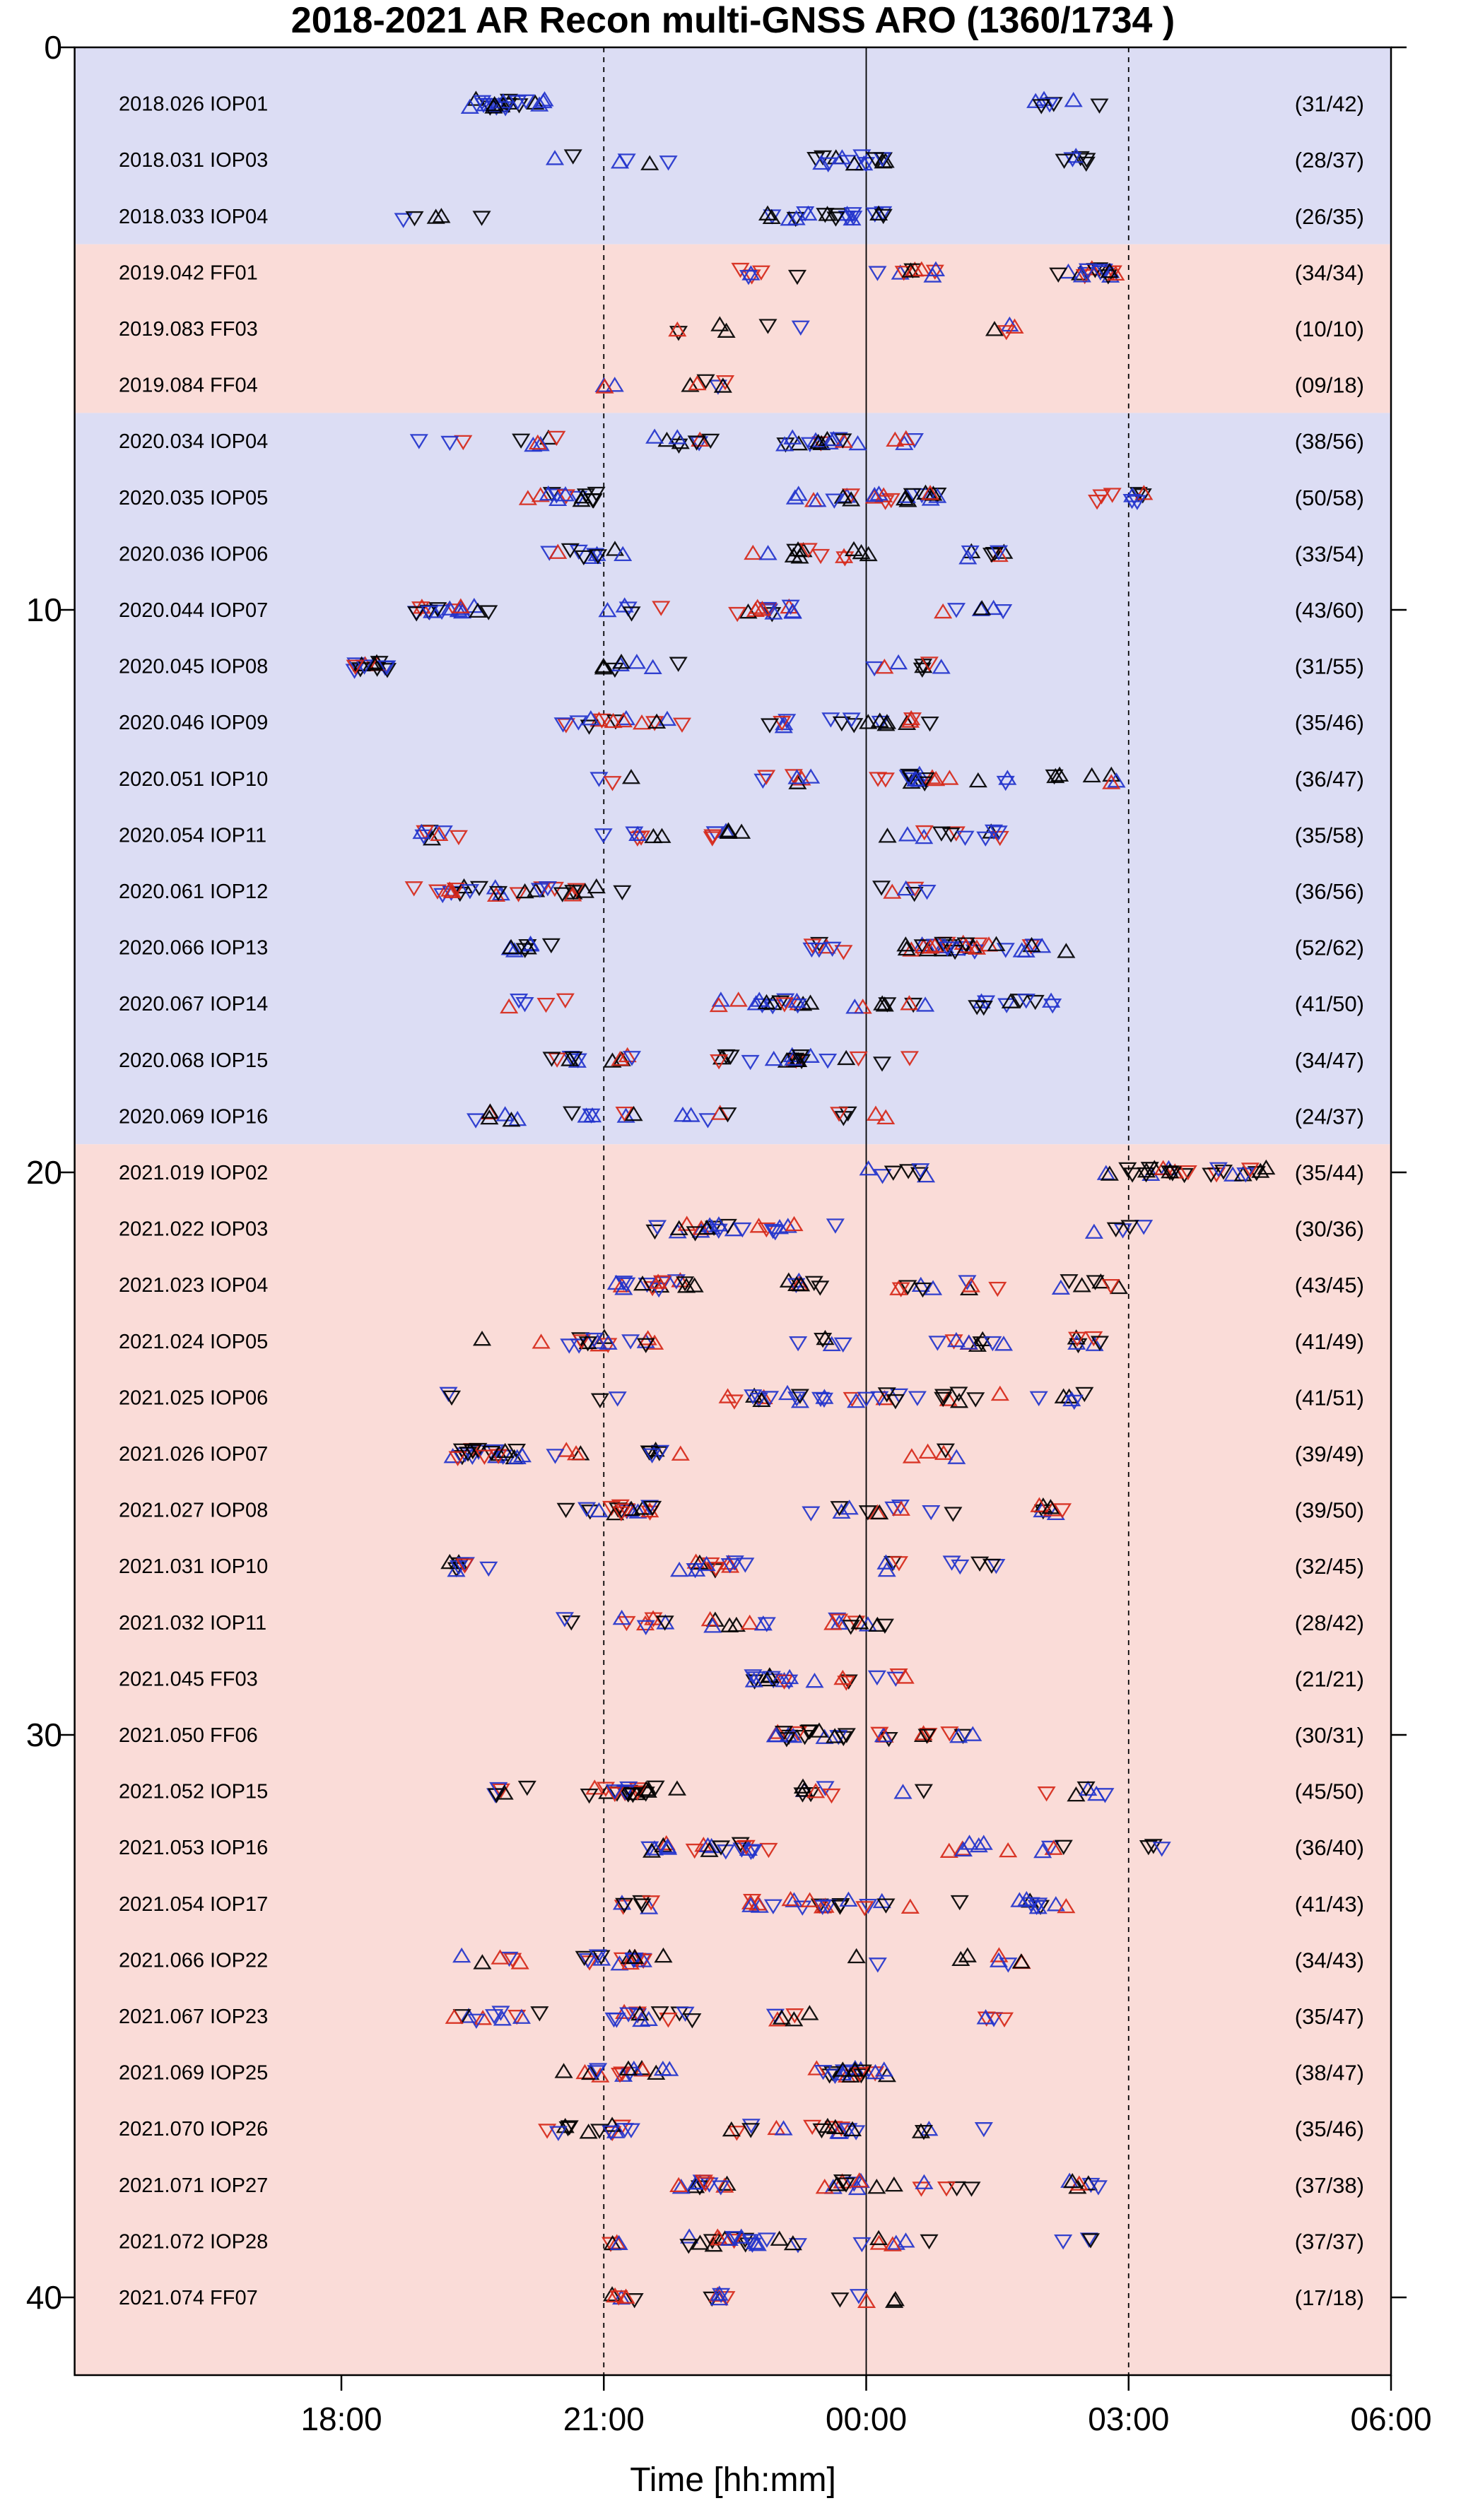 Image resolution: width=1461 pixels, height=2520 pixels. What do you see at coordinates (188, 2298) in the screenshot?
I see `flight-label: 2021.074 FF07` at bounding box center [188, 2298].